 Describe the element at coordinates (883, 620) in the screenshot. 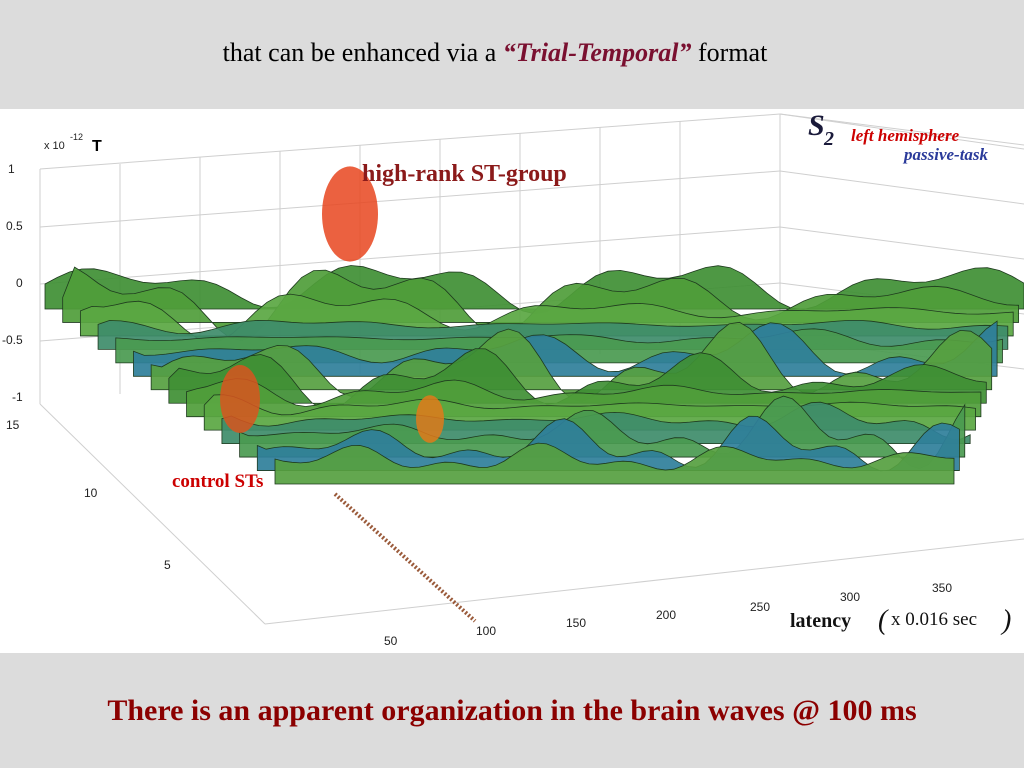

I see `paren-open: (` at that location.